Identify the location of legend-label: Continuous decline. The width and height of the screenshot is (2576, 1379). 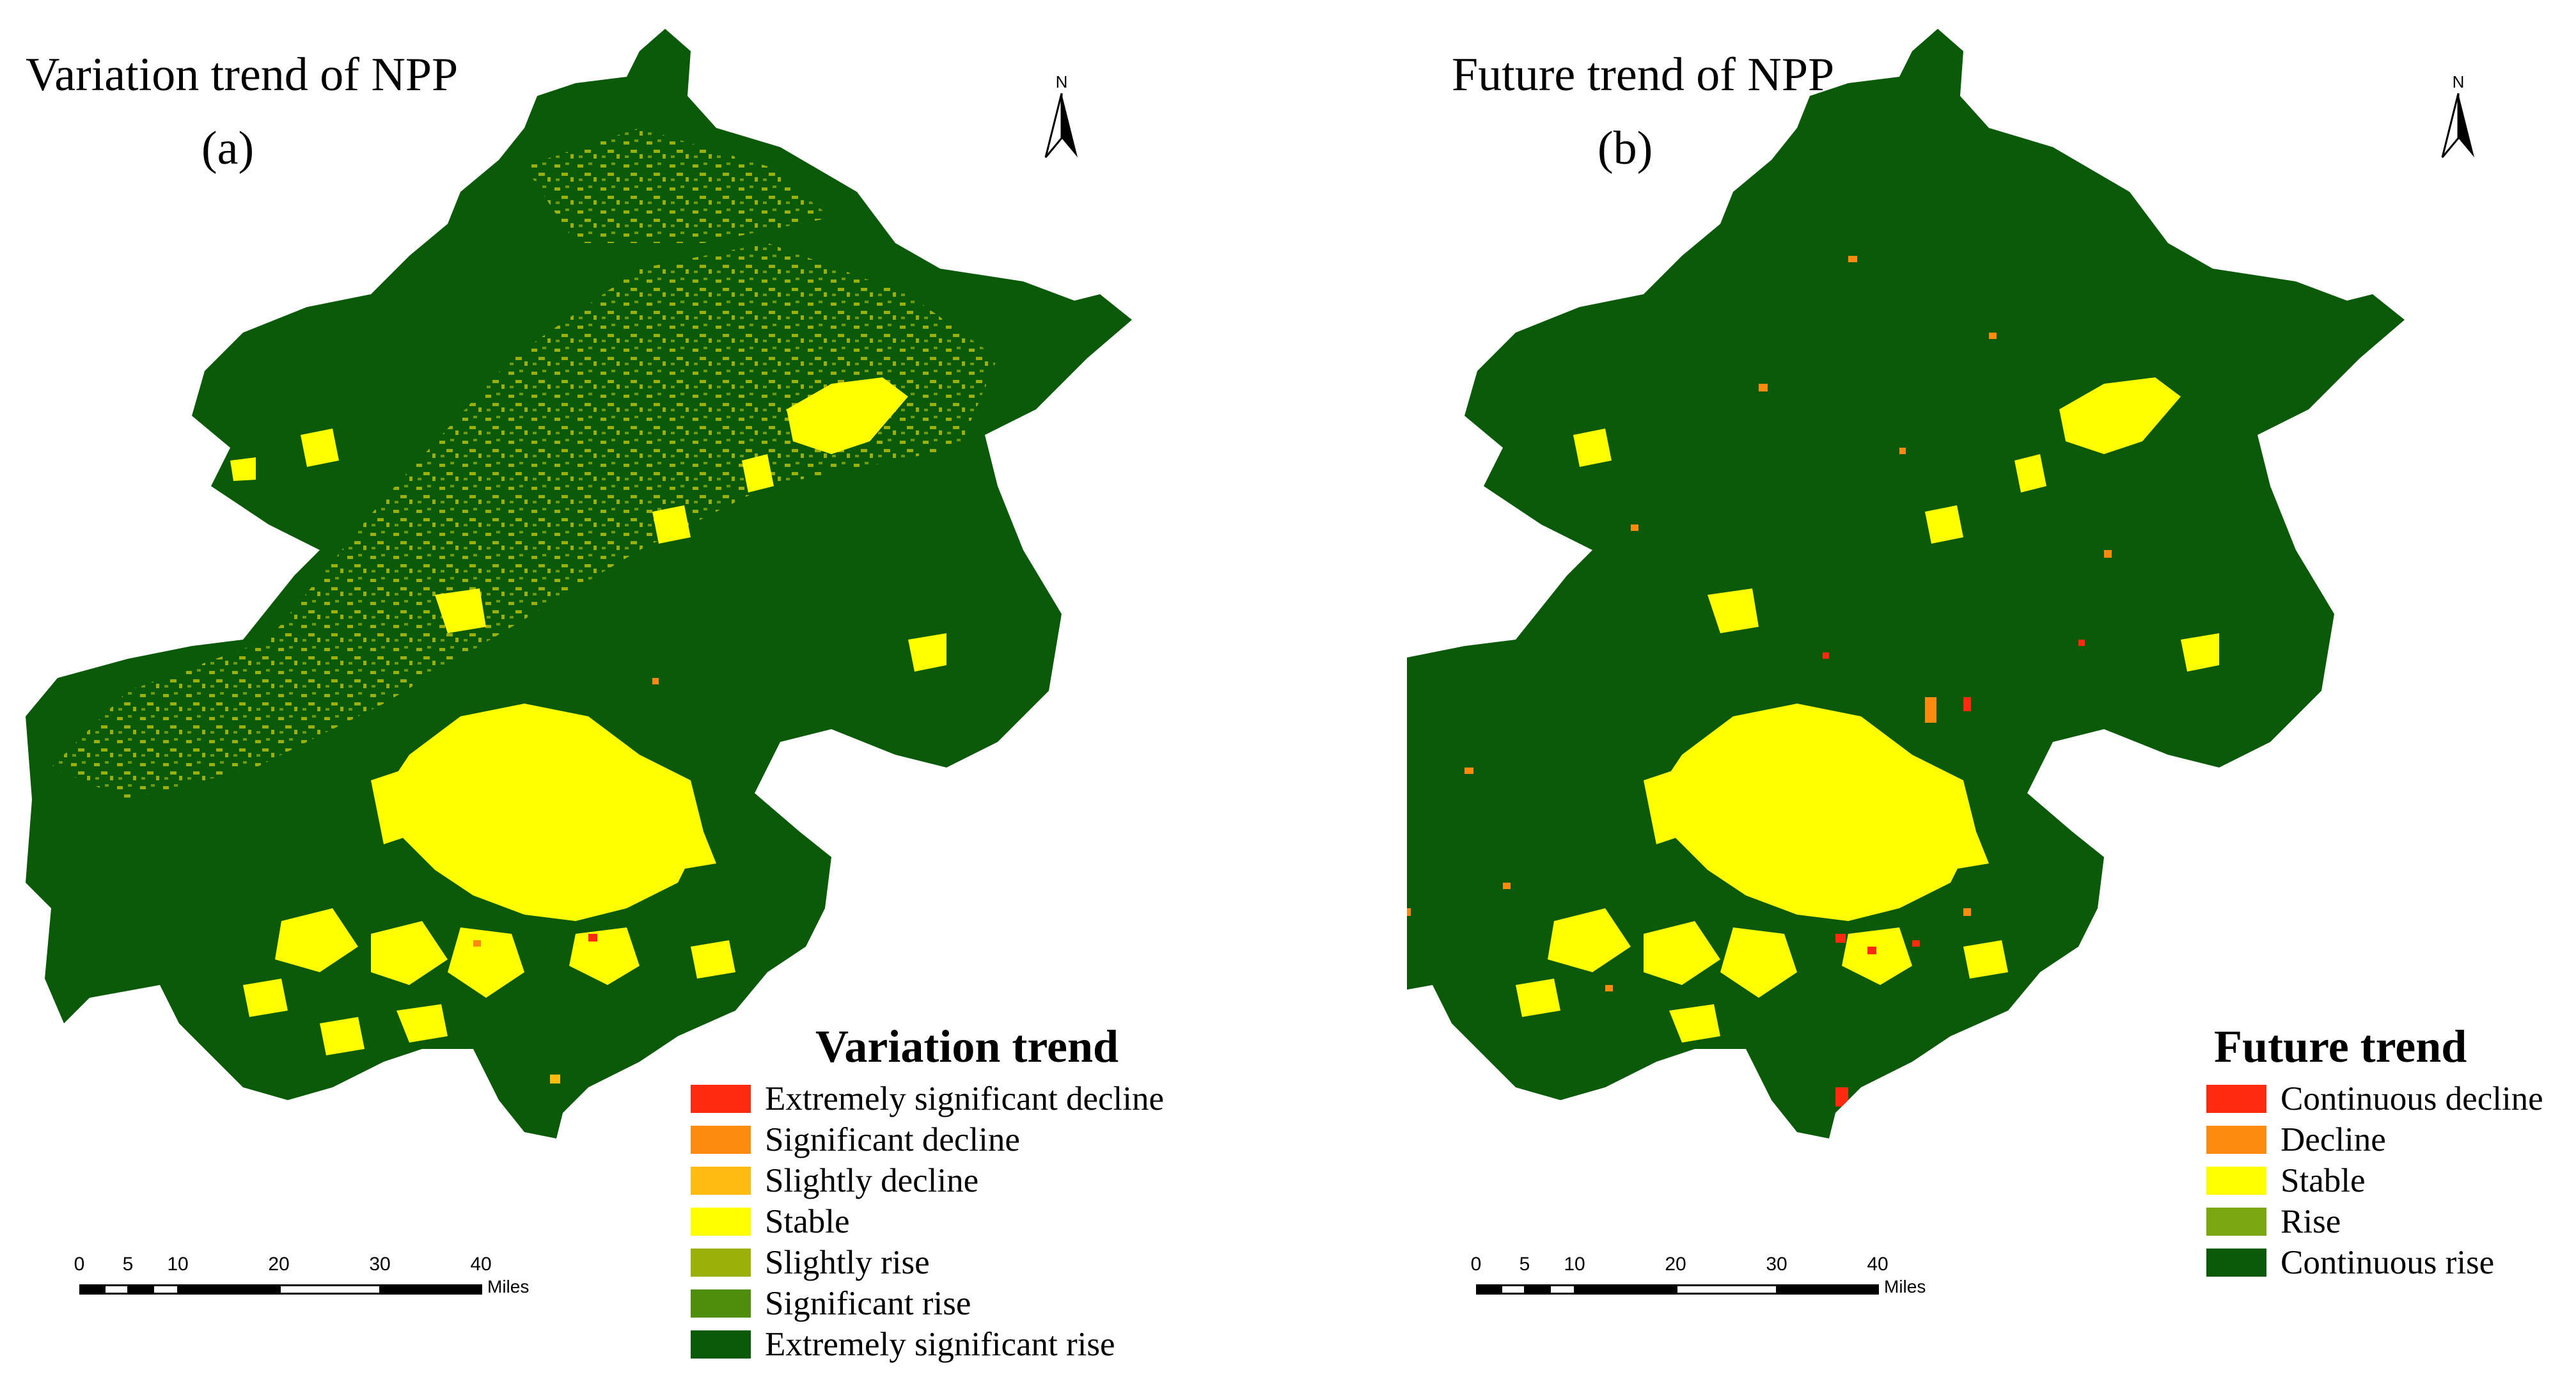
(2412, 1098).